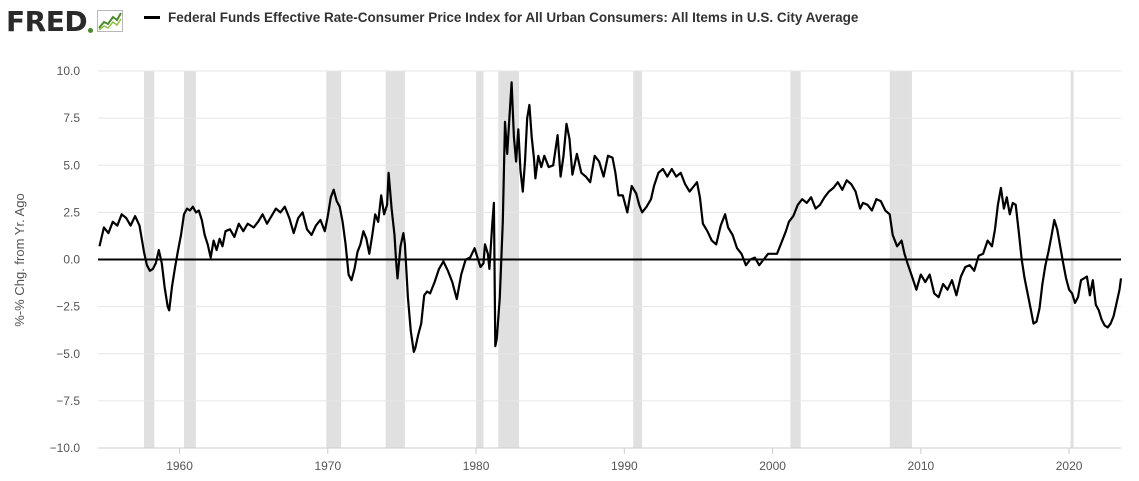  I want to click on y-axis-title: %-% Chg. from Yr. Ago, so click(19, 259).